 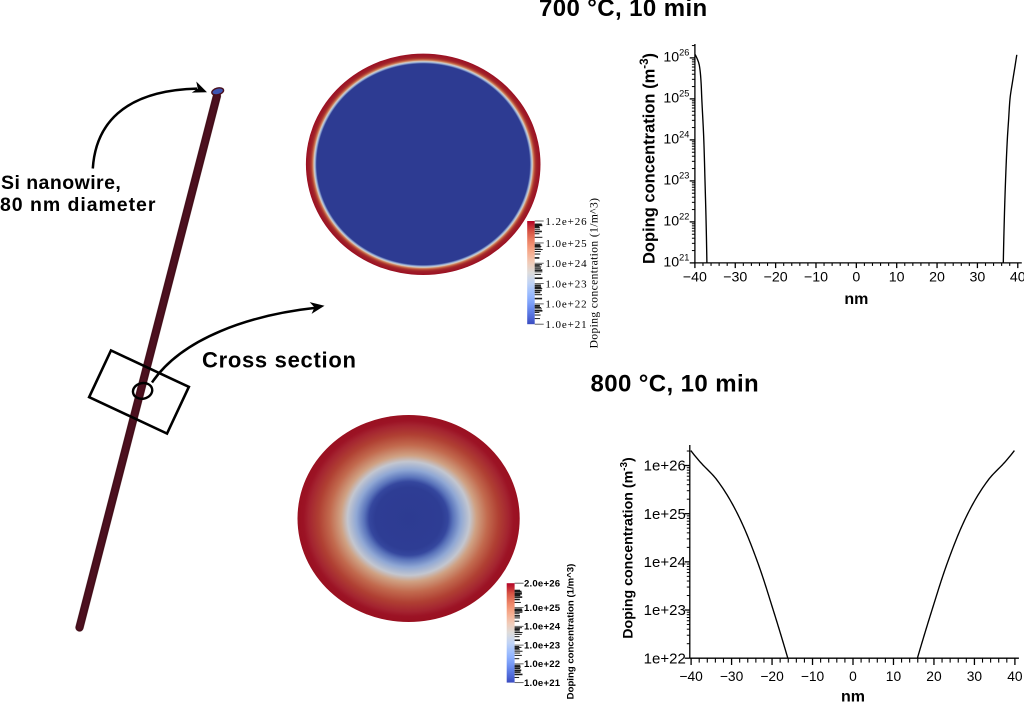 I want to click on svg-text: 1.2e+26, so click(x=566, y=222).